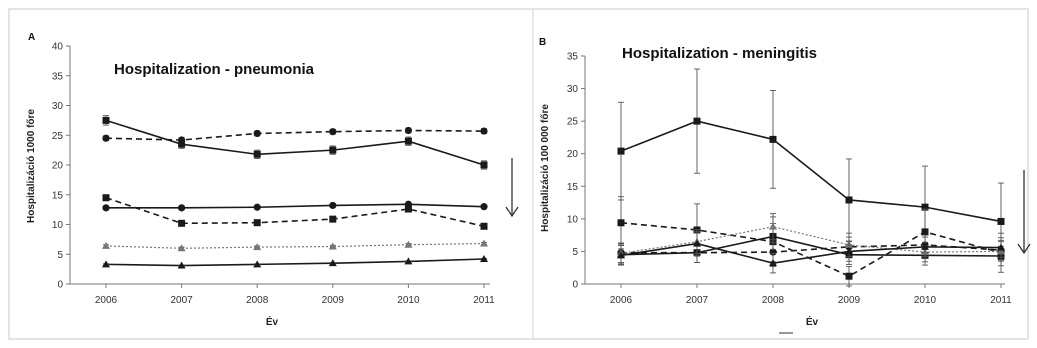 This screenshot has width=1037, height=348. Describe the element at coordinates (573, 154) in the screenshot. I see `panel-b-y-tick-label: 20` at that location.